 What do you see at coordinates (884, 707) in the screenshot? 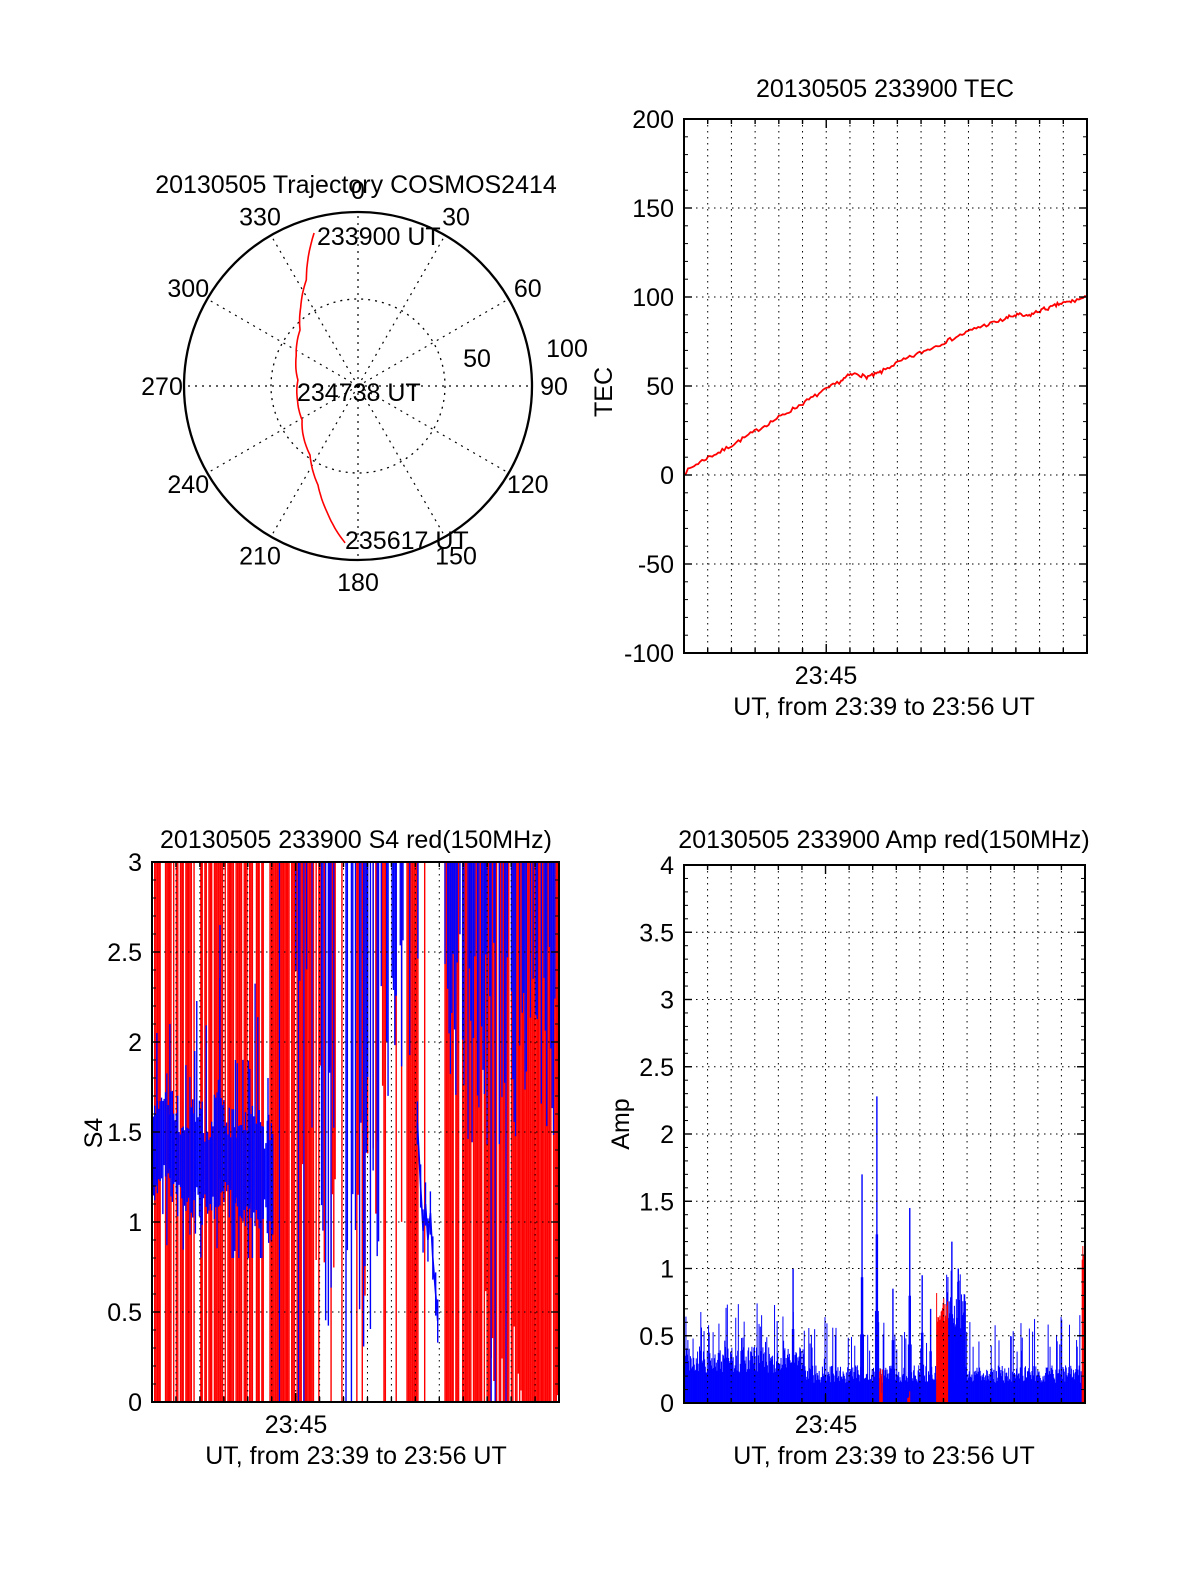
I see `tec-xlabel: UT, from 23:39 to 23:56 UT` at bounding box center [884, 707].